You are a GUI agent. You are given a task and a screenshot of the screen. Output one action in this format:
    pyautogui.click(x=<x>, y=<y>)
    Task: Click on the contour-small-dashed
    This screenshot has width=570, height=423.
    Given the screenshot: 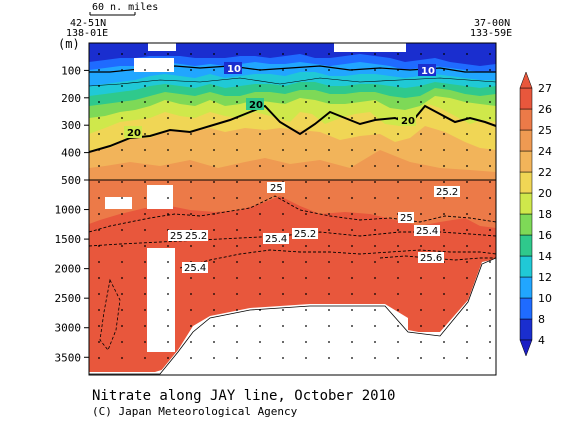 What is the action you would take?
    pyautogui.click(x=110, y=314)
    